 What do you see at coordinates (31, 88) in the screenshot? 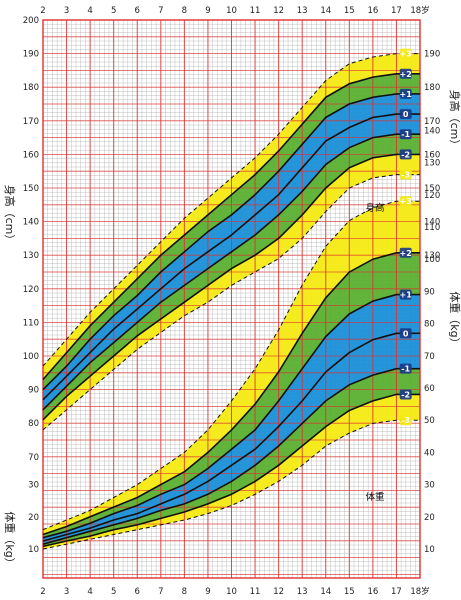
I see `height-tick-left: 180` at bounding box center [31, 88].